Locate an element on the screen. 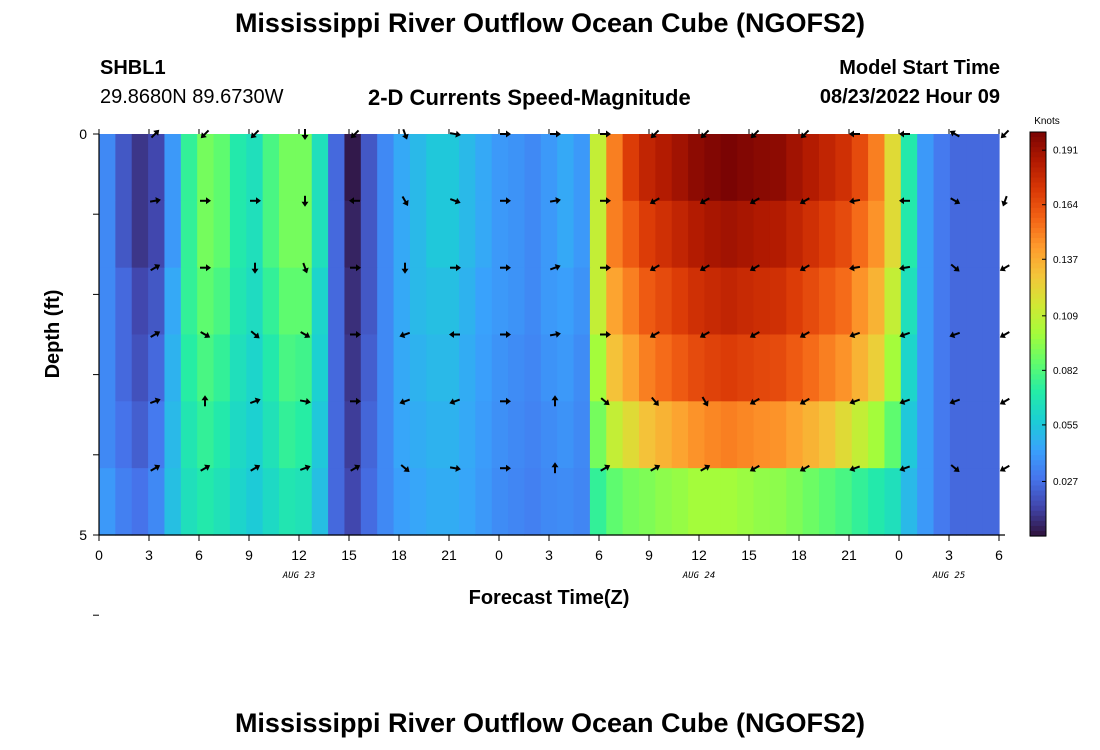 The height and width of the screenshot is (750, 1100). model-start-label: Model Start Time is located at coordinates (919, 68).